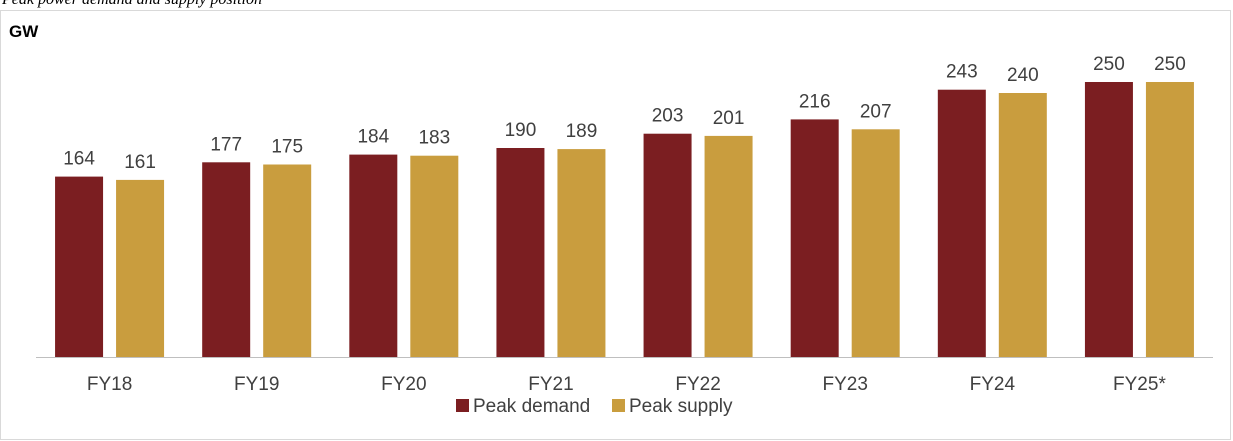 This screenshot has height=441, width=1233. What do you see at coordinates (1139, 384) in the screenshot?
I see `x-tick-label: FY25*` at bounding box center [1139, 384].